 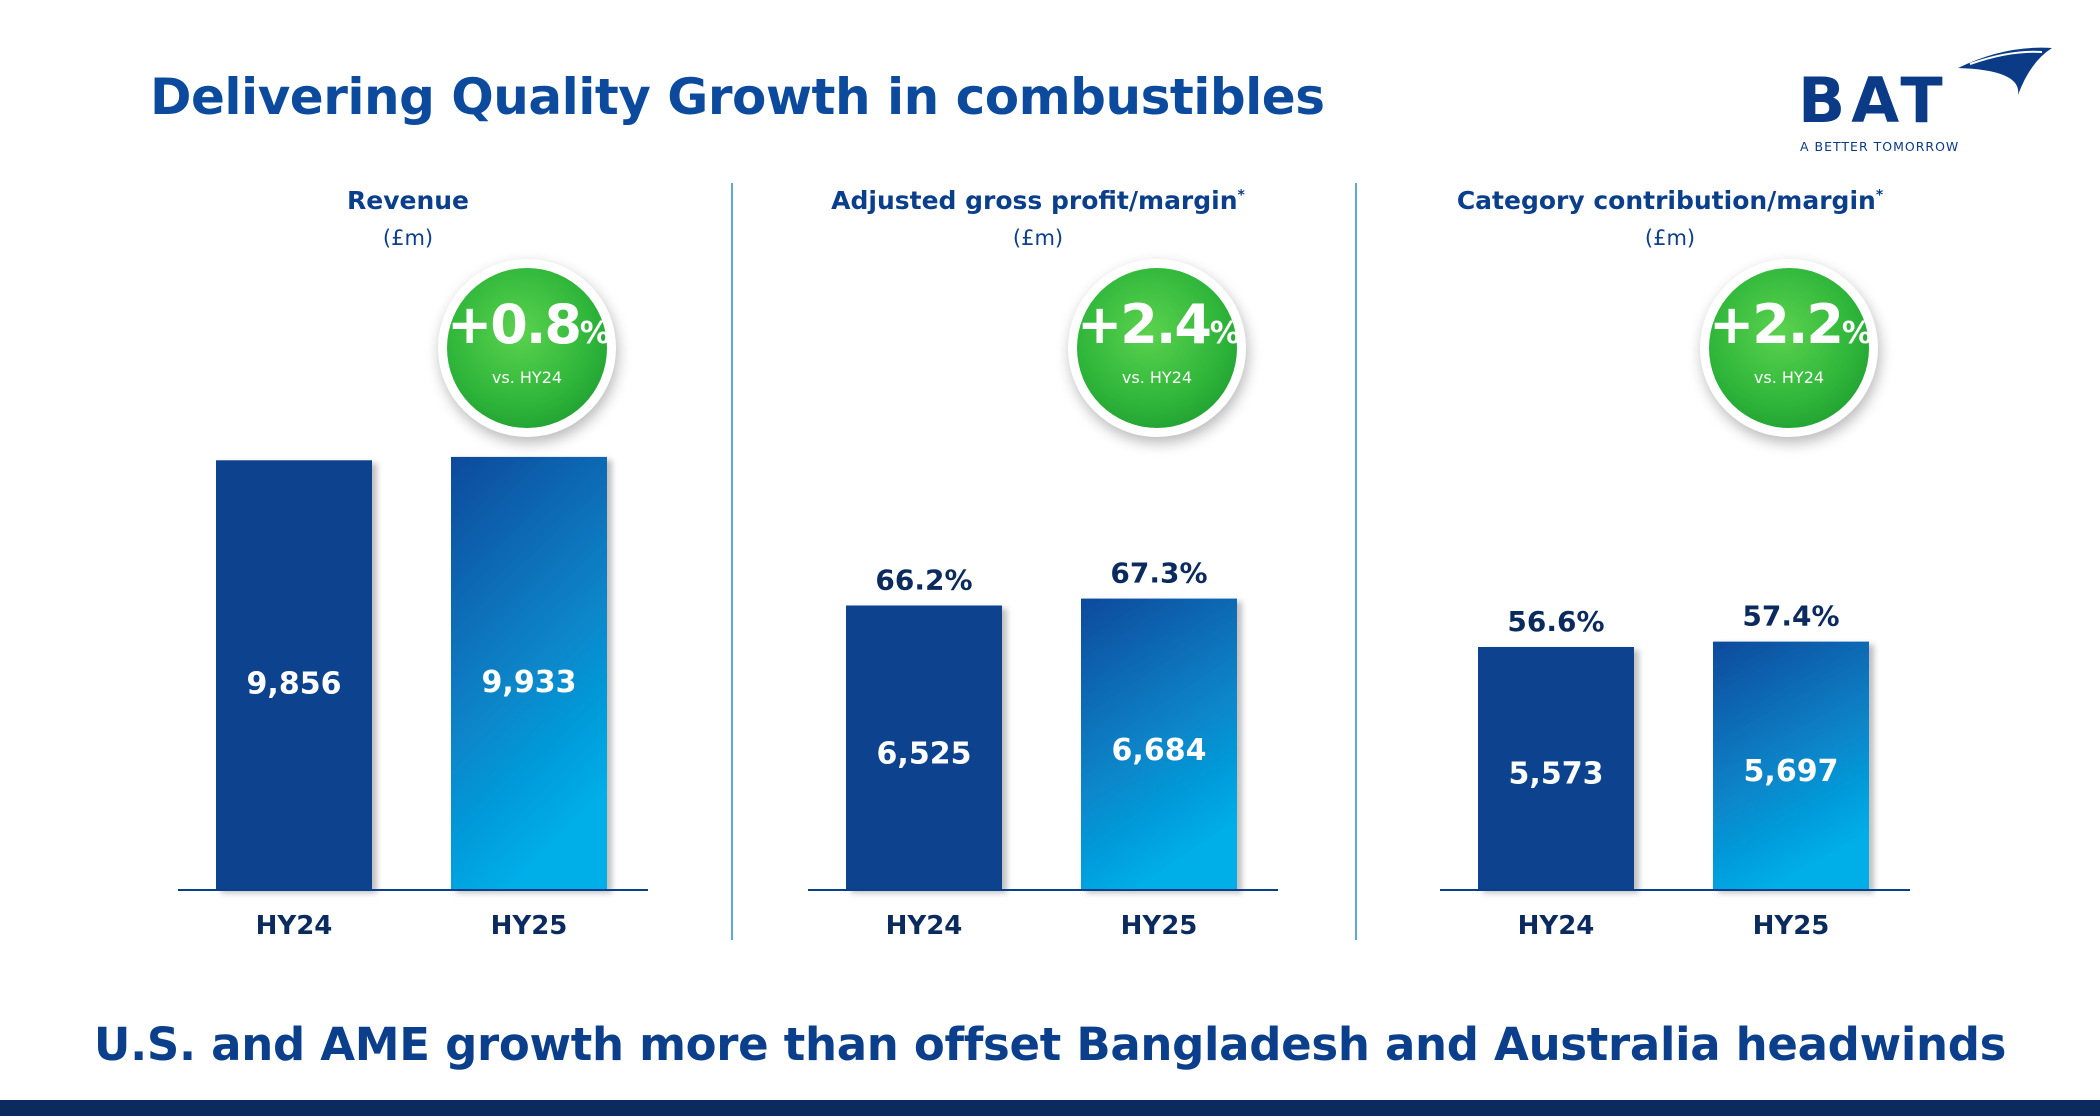 What do you see at coordinates (514, 324) in the screenshot?
I see `badge-value: +0.8` at bounding box center [514, 324].